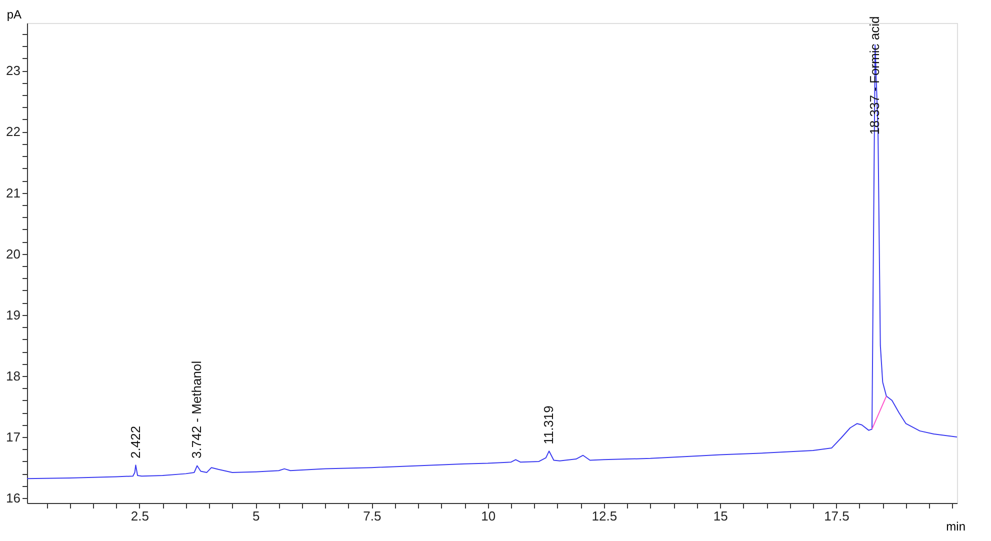  Describe the element at coordinates (13, 437) in the screenshot. I see `y-tick-label: 17` at that location.